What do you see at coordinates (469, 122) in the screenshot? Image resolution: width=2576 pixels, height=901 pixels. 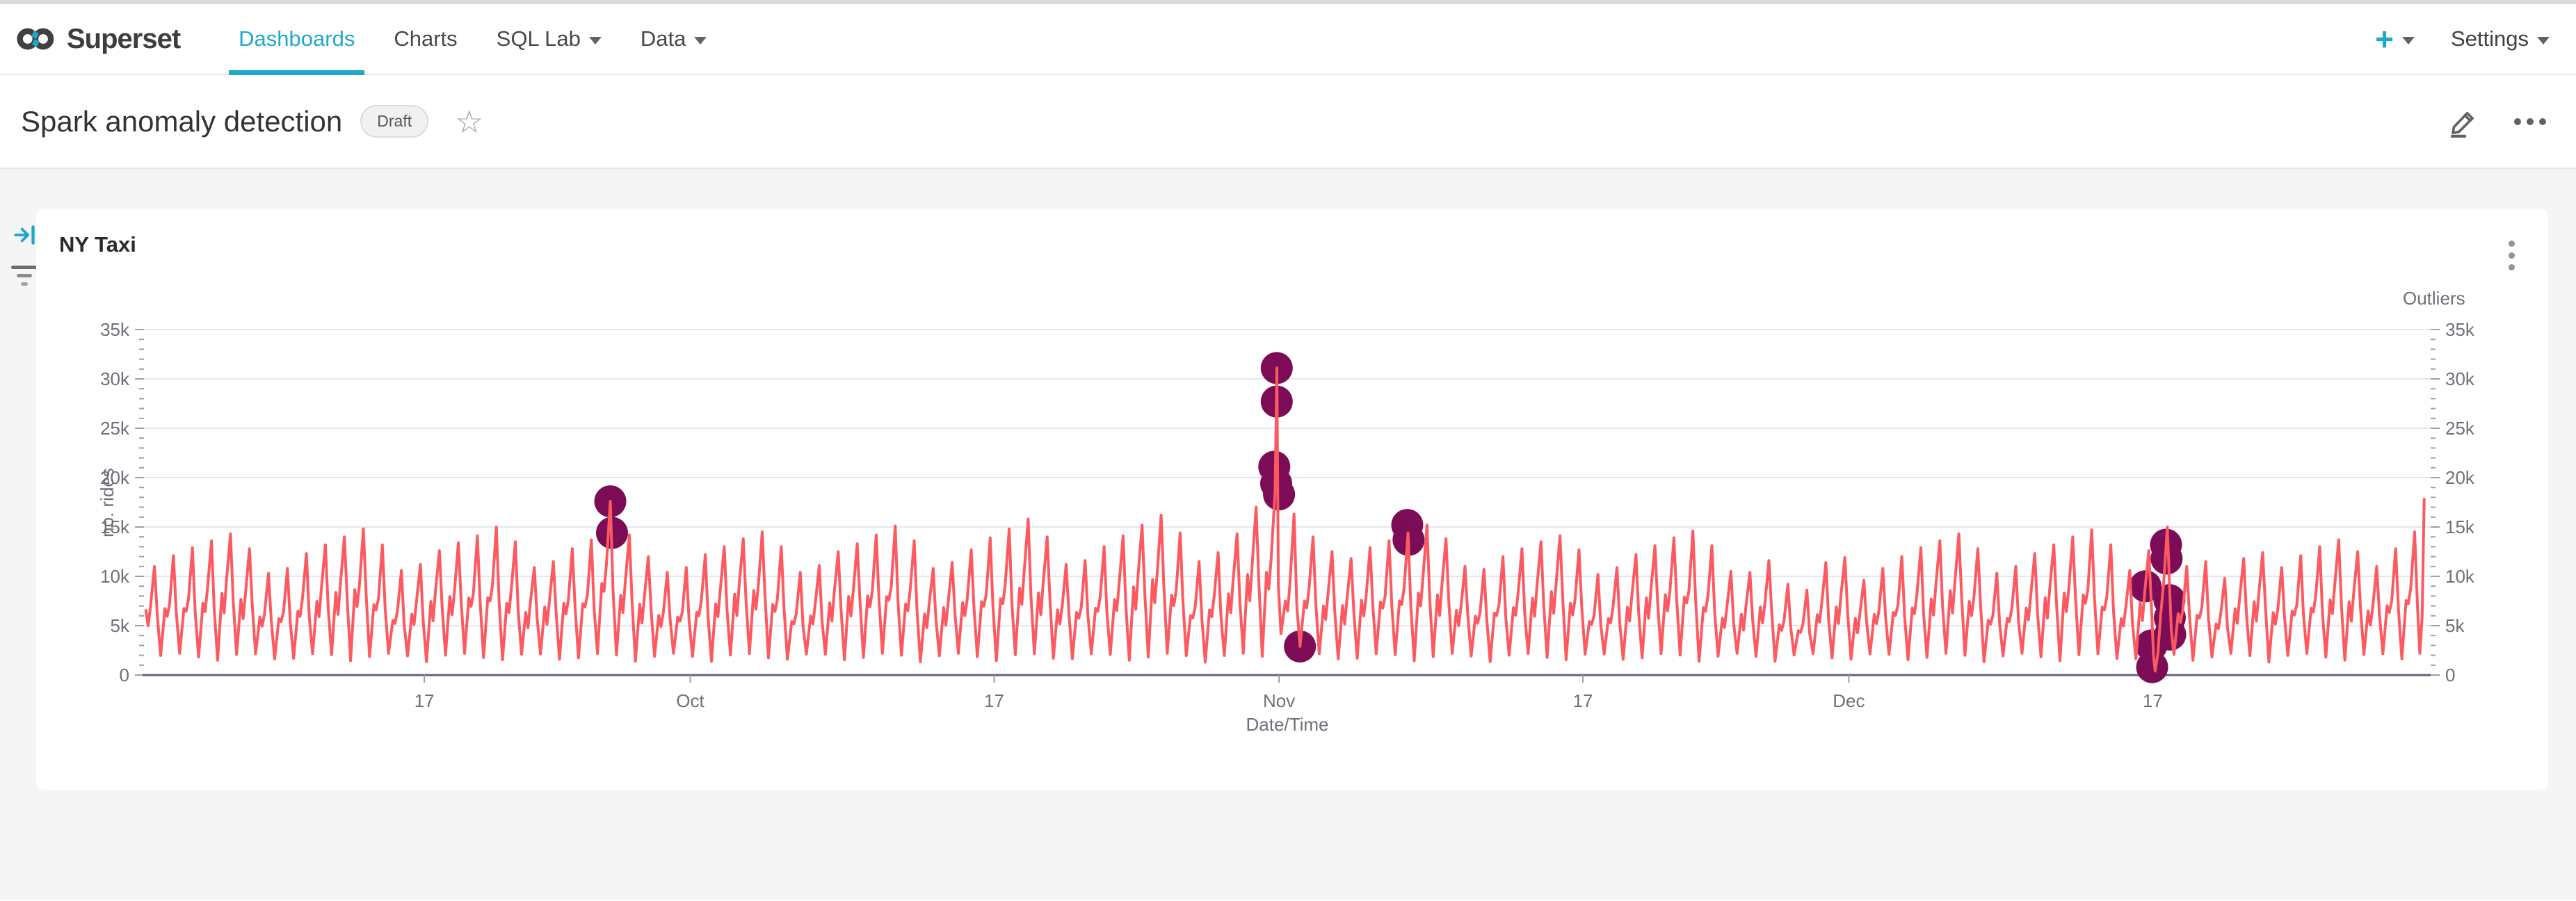 I see `favorite-star-icon: ☆` at bounding box center [469, 122].